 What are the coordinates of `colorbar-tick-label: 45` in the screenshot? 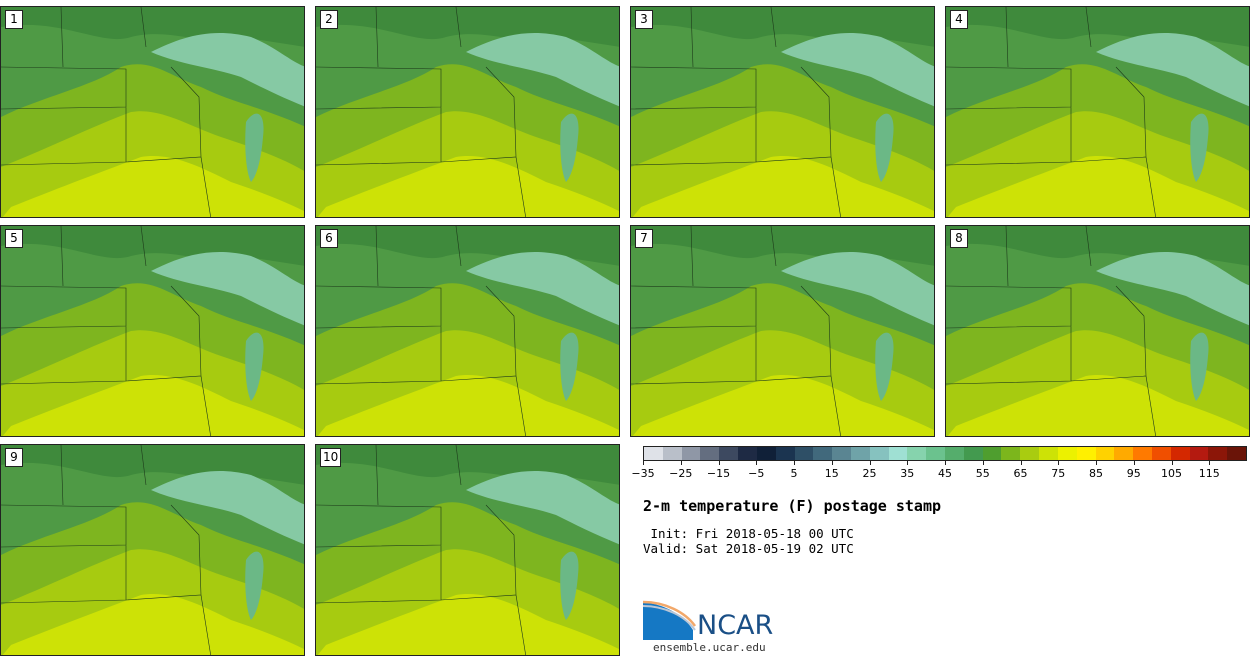 It's located at (945, 473).